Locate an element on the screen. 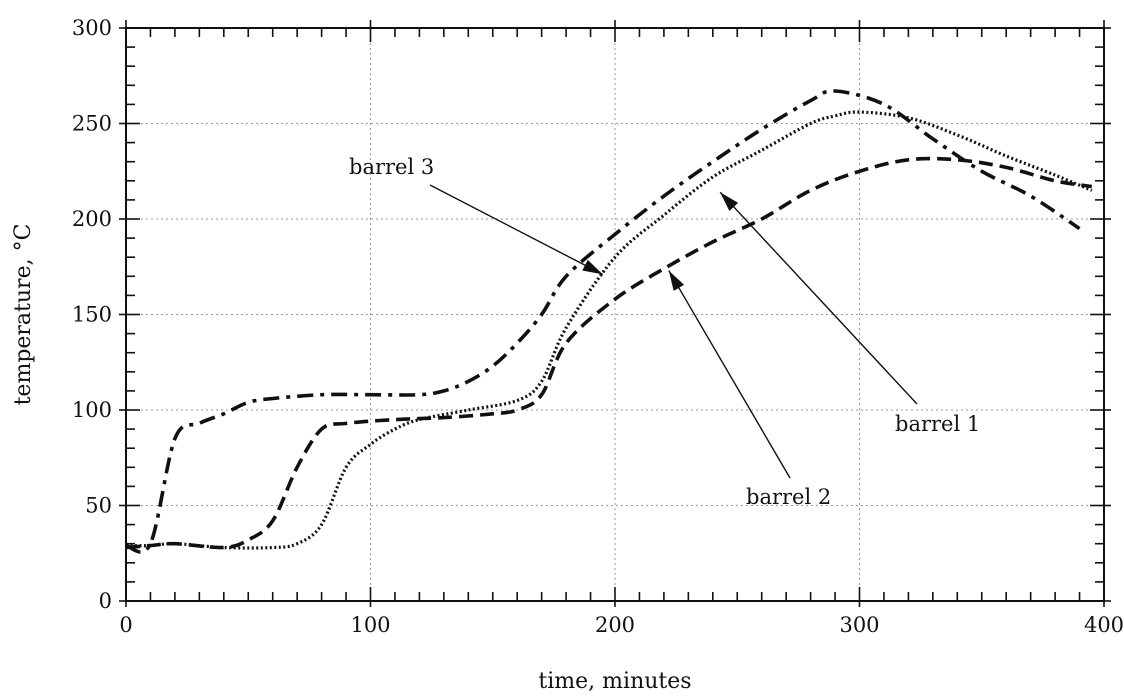  callout-label-barrel-1: barrel 1 is located at coordinates (937, 424).